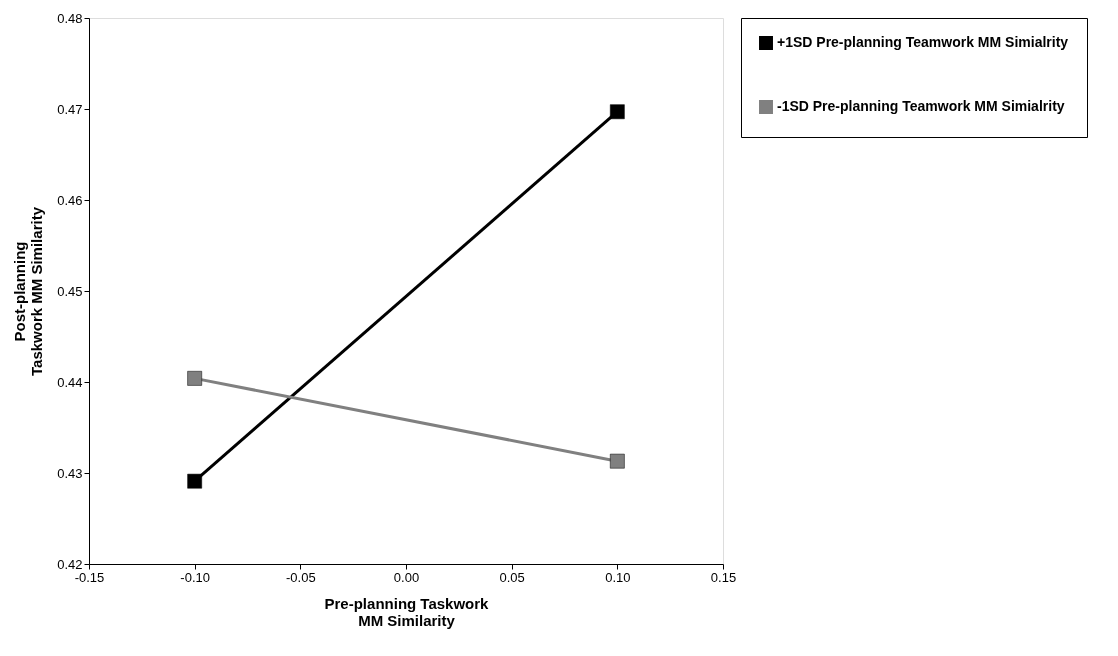  I want to click on x-tick-label: -0.15, so click(89, 577).